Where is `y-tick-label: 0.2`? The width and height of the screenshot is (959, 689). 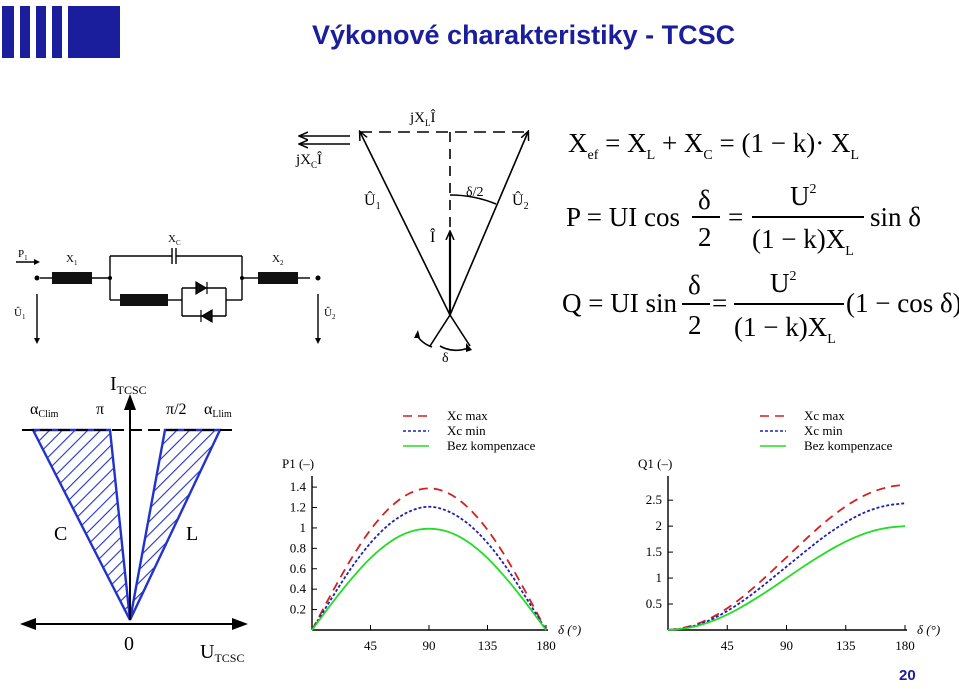
y-tick-label: 0.2 is located at coordinates (298, 609).